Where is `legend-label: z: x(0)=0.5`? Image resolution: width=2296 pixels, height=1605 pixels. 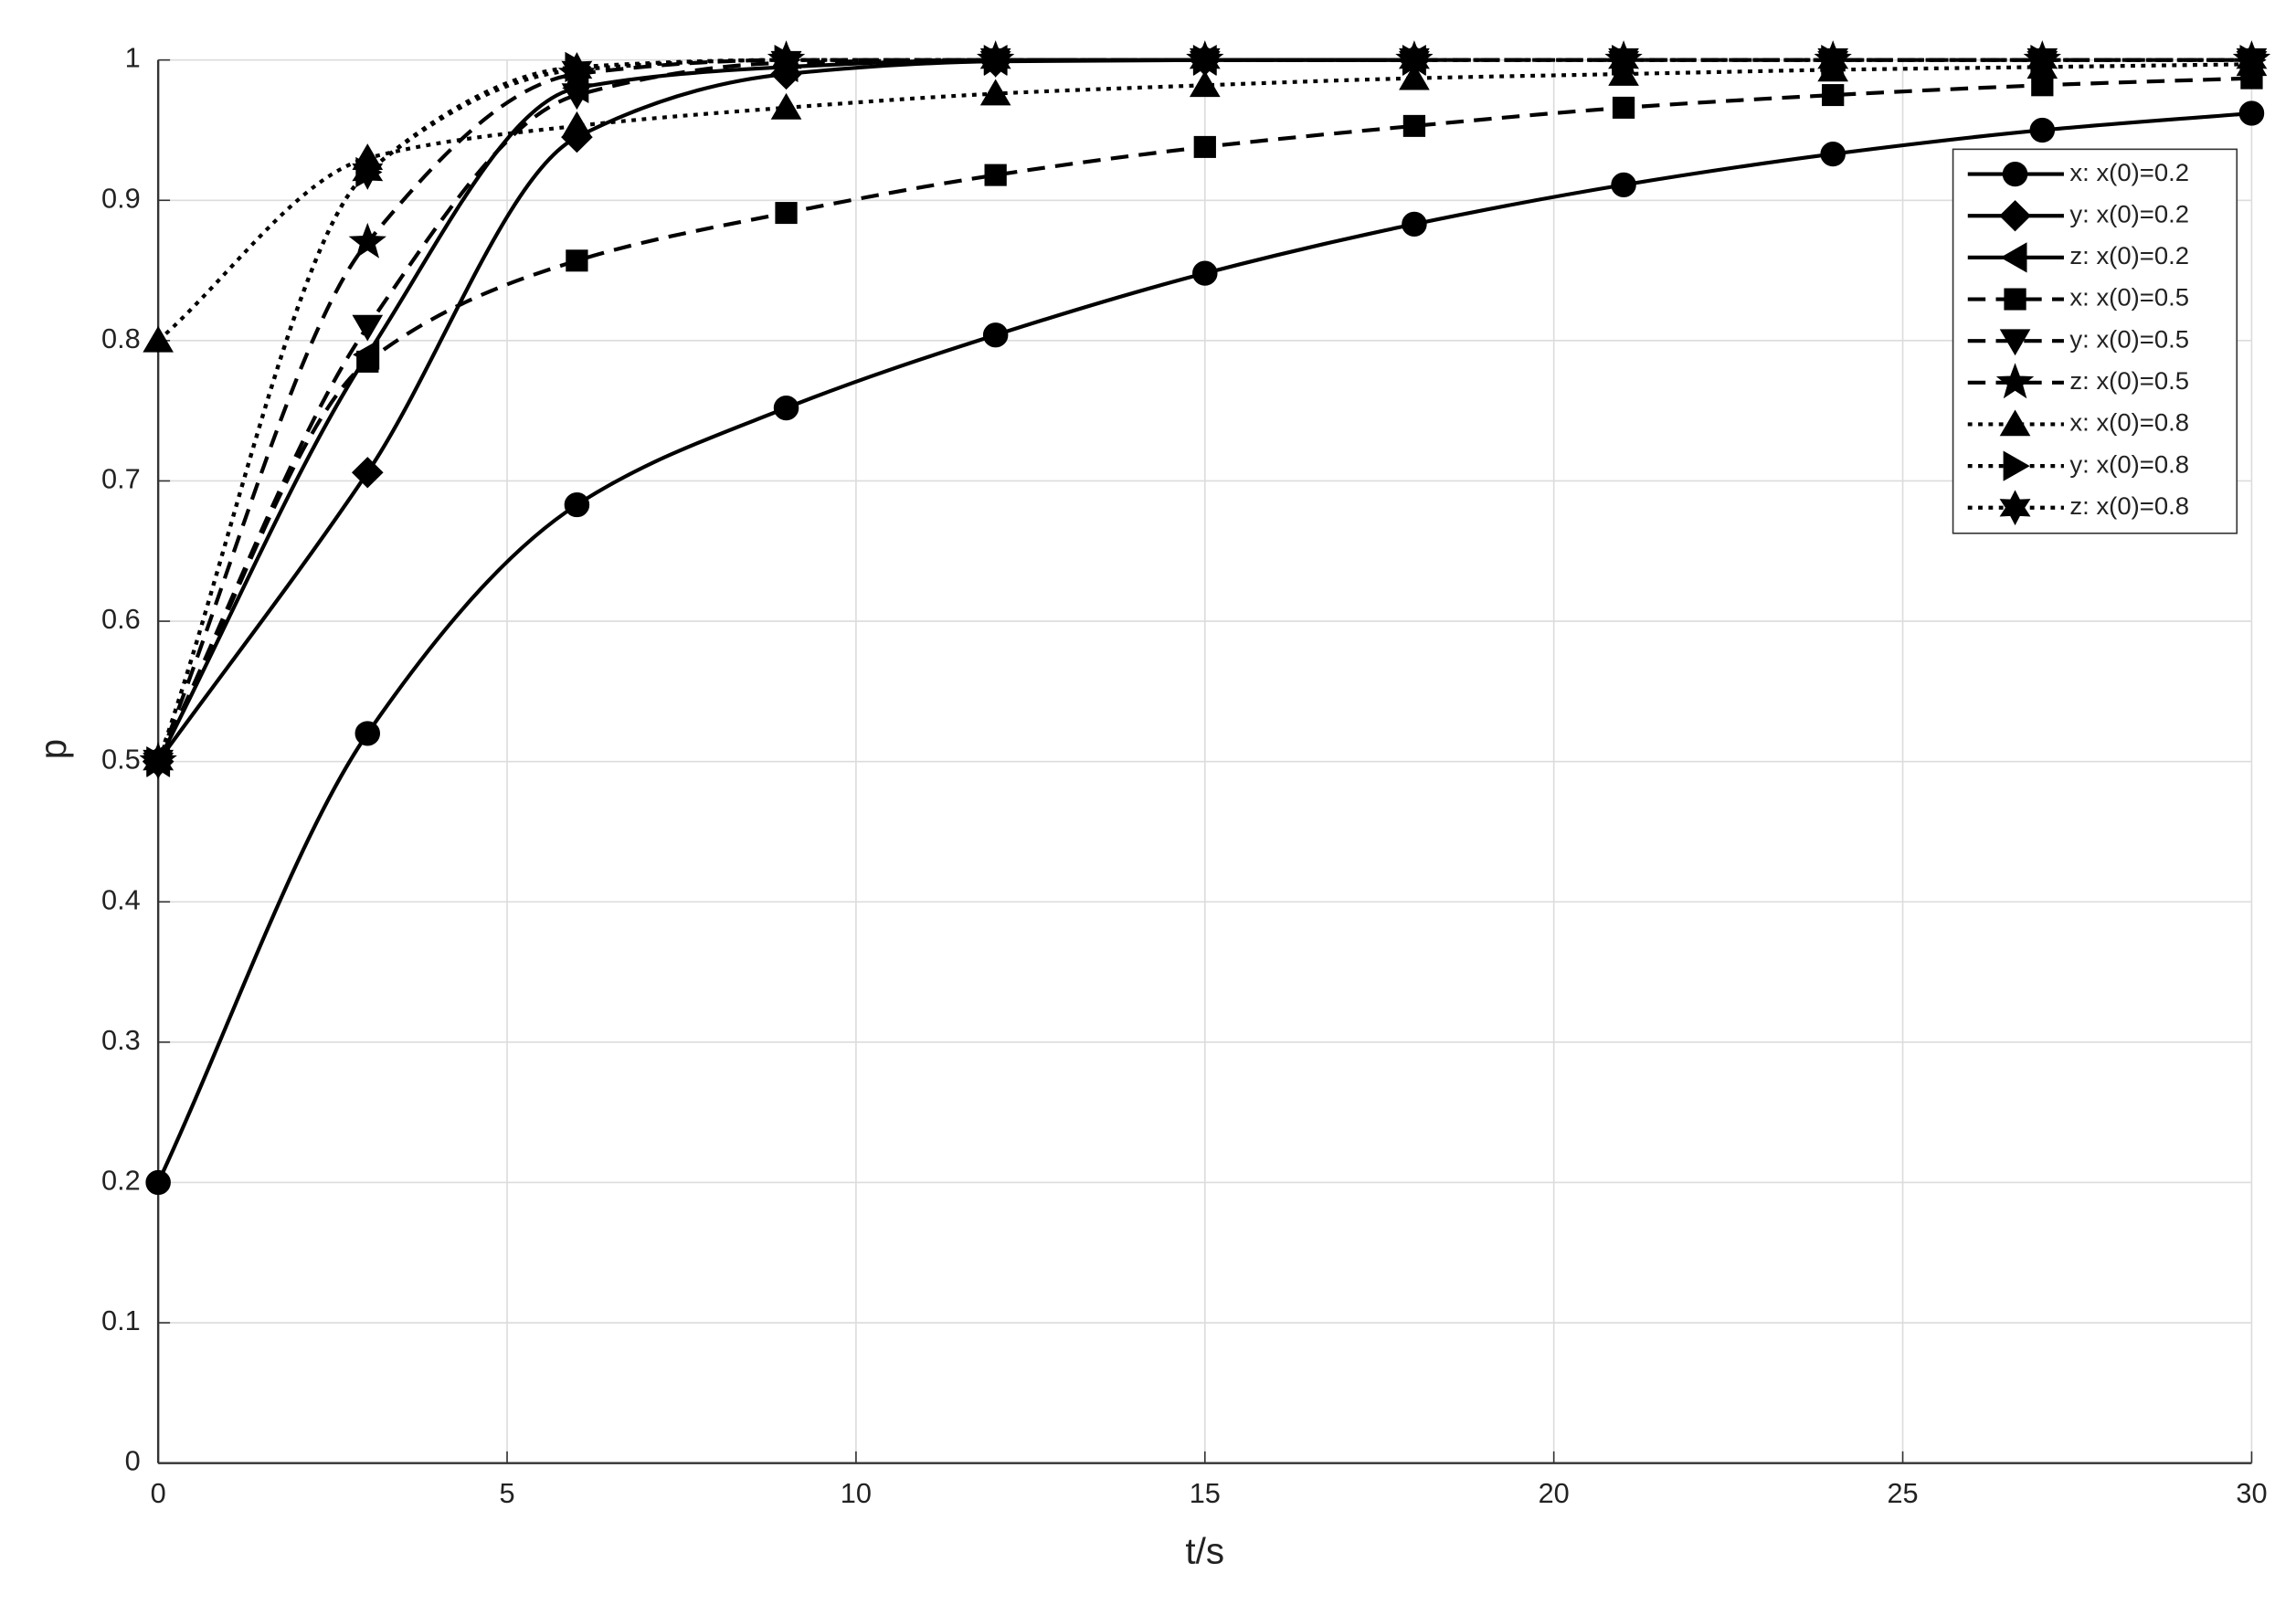 legend-label: z: x(0)=0.5 is located at coordinates (2129, 380).